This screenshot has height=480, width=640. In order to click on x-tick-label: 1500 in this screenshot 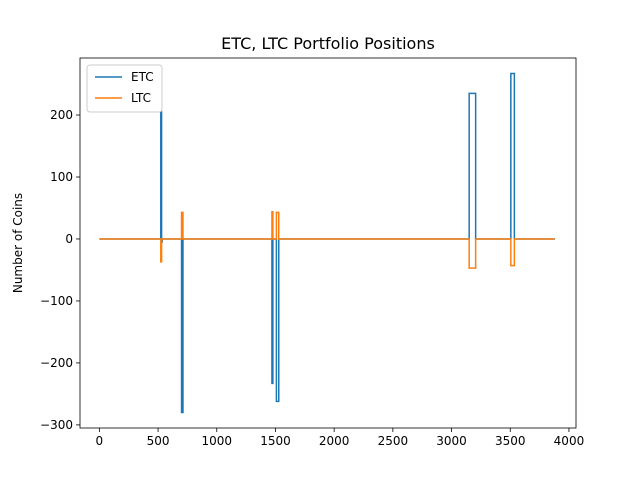, I will do `click(275, 441)`.